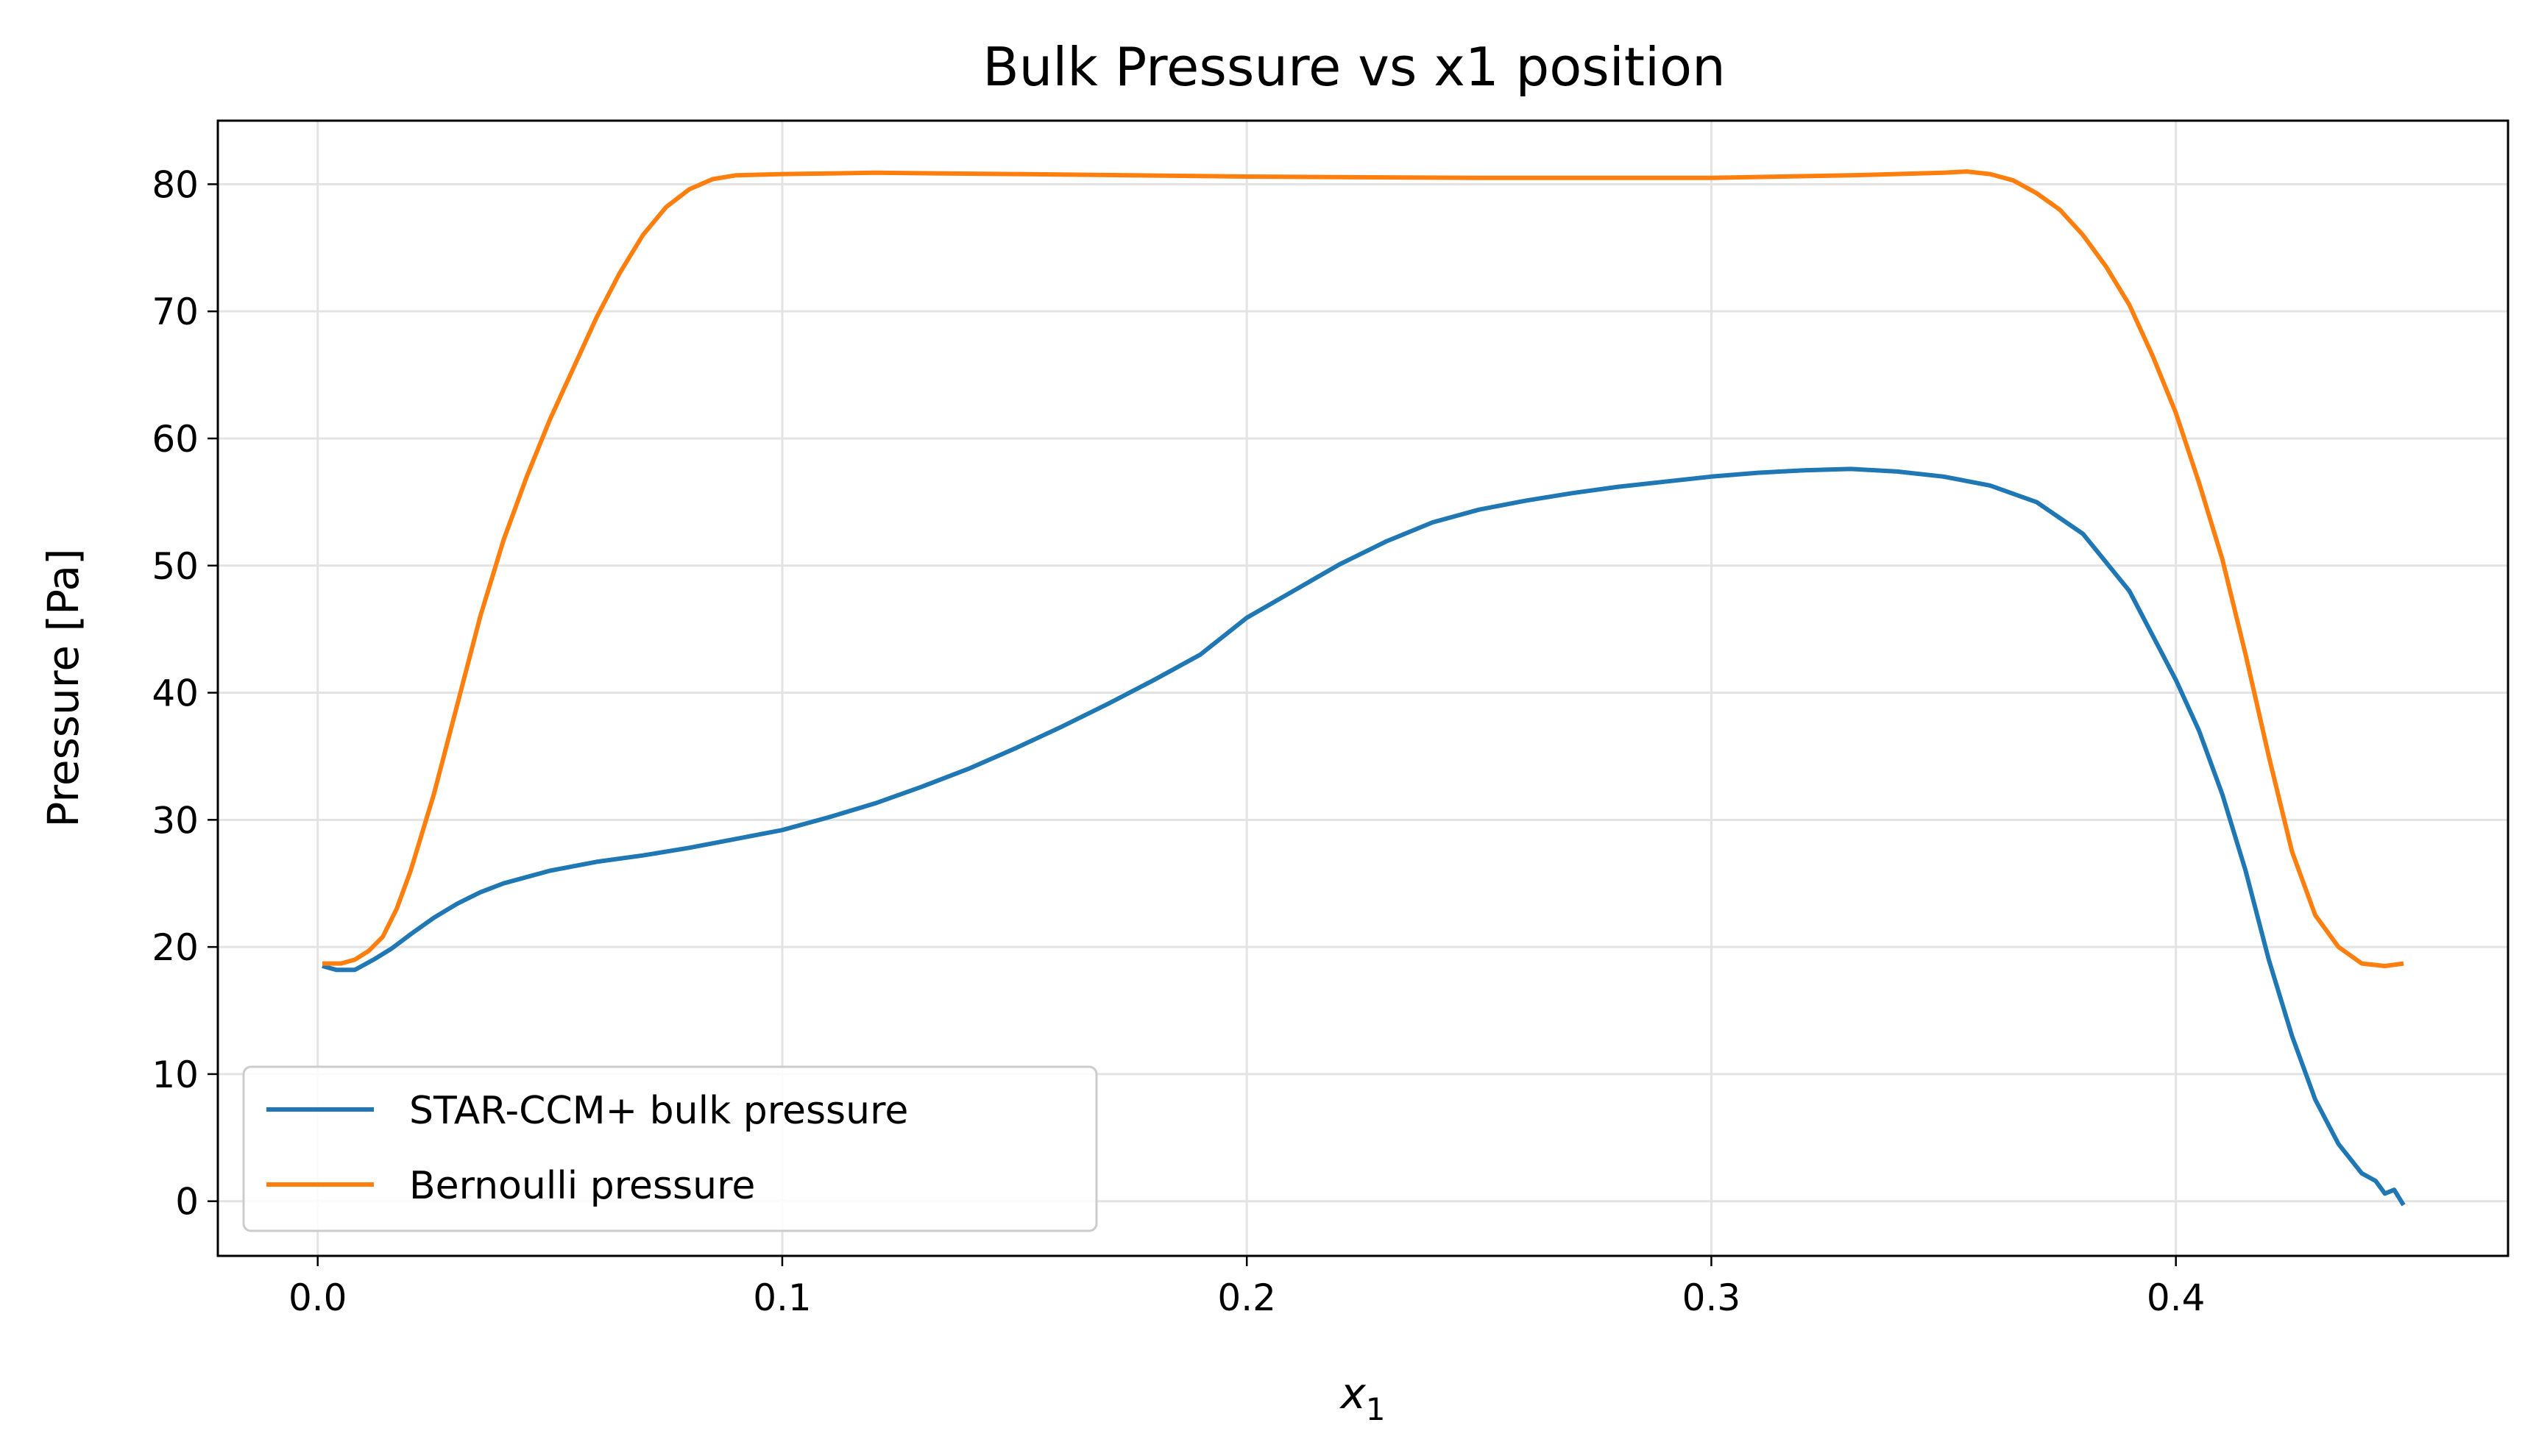 This screenshot has width=2536, height=1456. What do you see at coordinates (175, 821) in the screenshot?
I see `y-tick-label: 30` at bounding box center [175, 821].